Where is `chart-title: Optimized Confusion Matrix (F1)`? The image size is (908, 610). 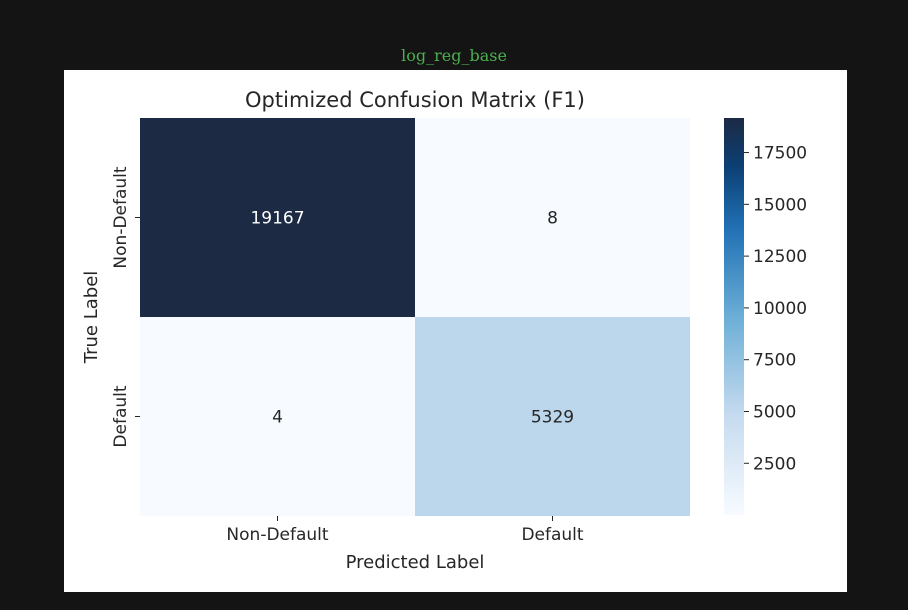 chart-title: Optimized Confusion Matrix (F1) is located at coordinates (415, 100).